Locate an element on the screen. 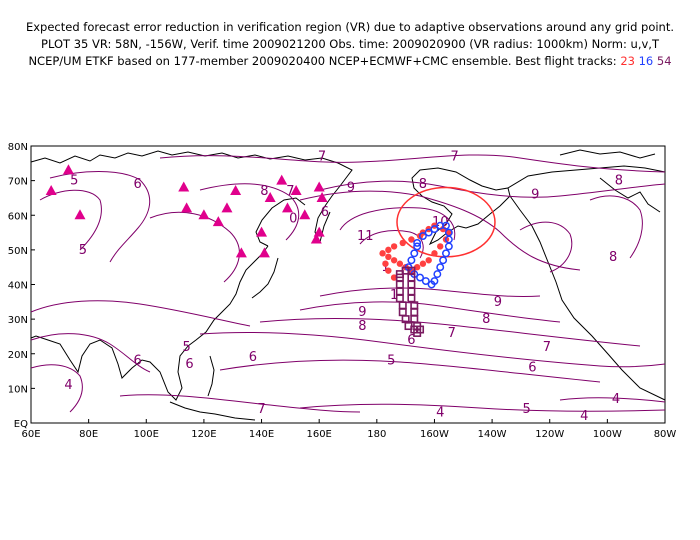 The width and height of the screenshot is (700, 540). track-23-legend: 23 is located at coordinates (627, 61).